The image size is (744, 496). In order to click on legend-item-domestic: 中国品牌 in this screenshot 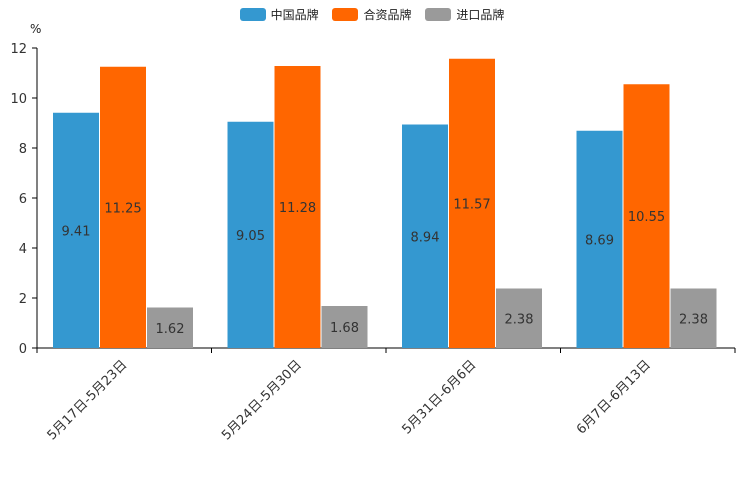, I will do `click(279, 14)`.